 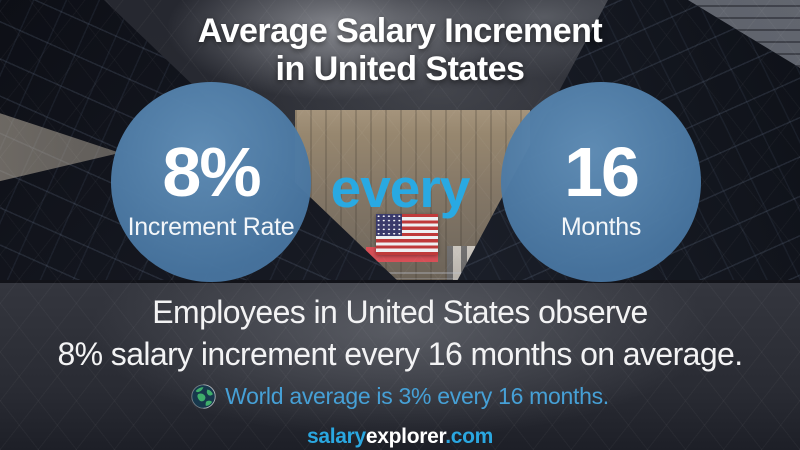 What do you see at coordinates (211, 171) in the screenshot?
I see `increment-rate-value: 8%` at bounding box center [211, 171].